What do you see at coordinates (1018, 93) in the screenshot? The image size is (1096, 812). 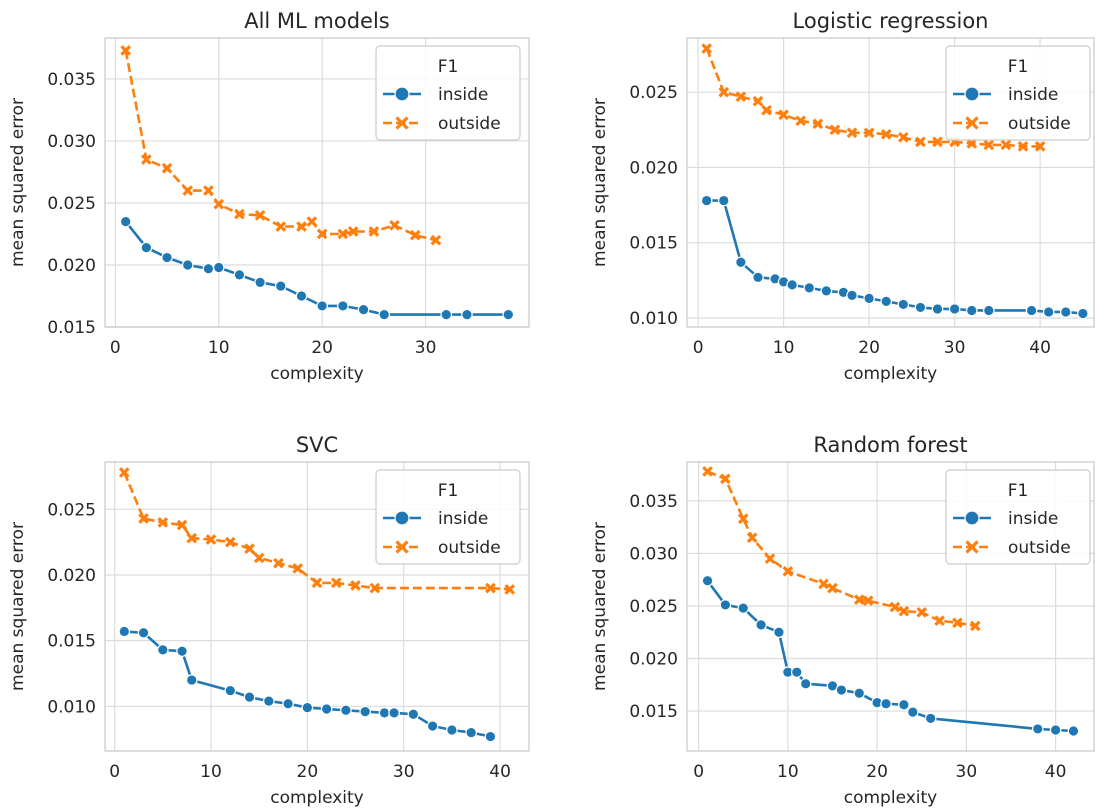 I see `legend-box` at bounding box center [1018, 93].